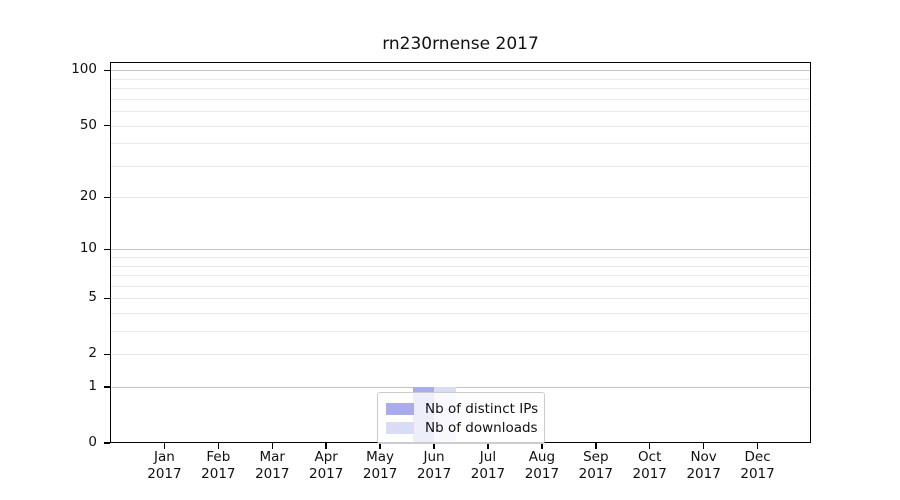 This screenshot has height=500, width=900. Describe the element at coordinates (460, 44) in the screenshot. I see `chart-title: rn230rnense 2017` at that location.